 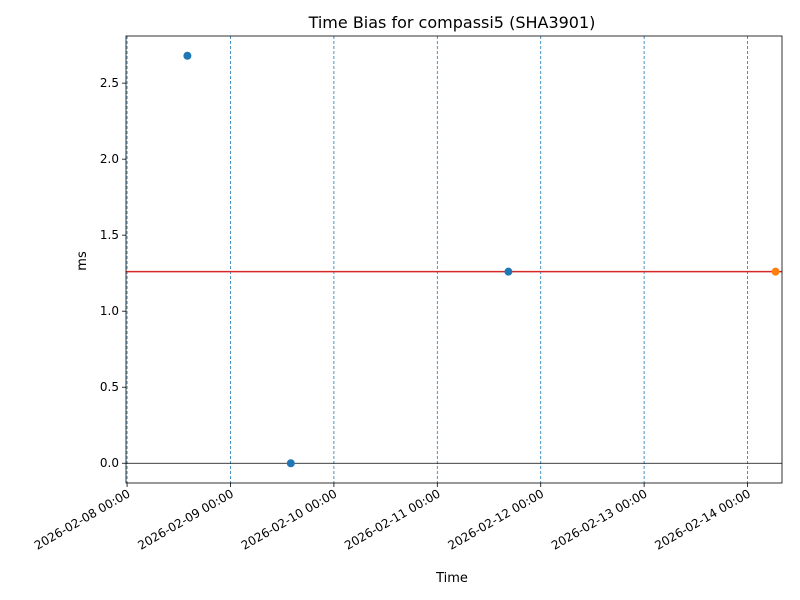 I want to click on y-tick-label: 2.5, so click(x=109, y=83).